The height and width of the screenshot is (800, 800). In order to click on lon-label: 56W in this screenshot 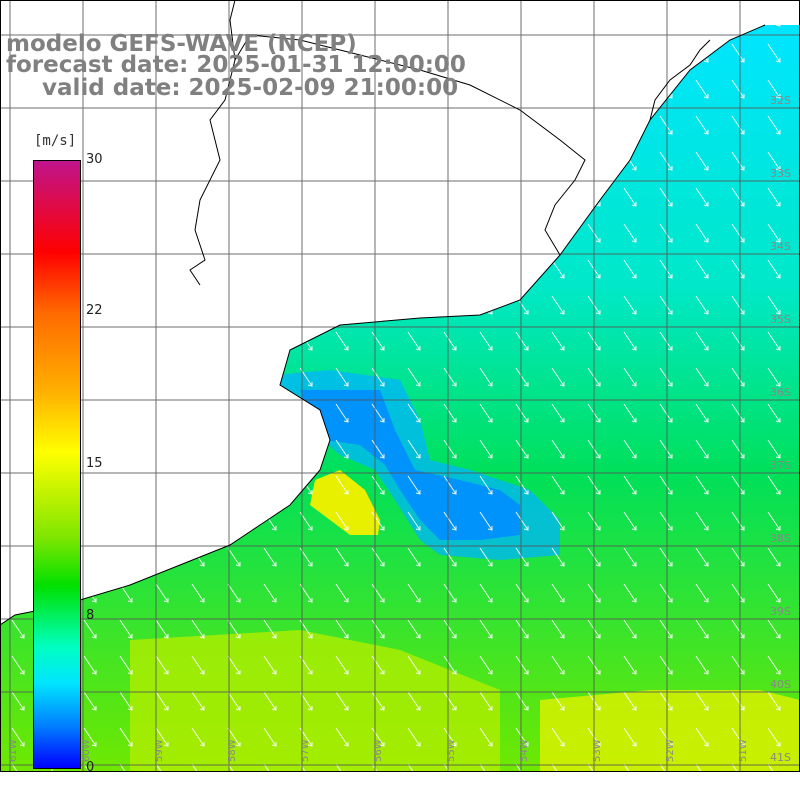, I will do `click(378, 750)`.